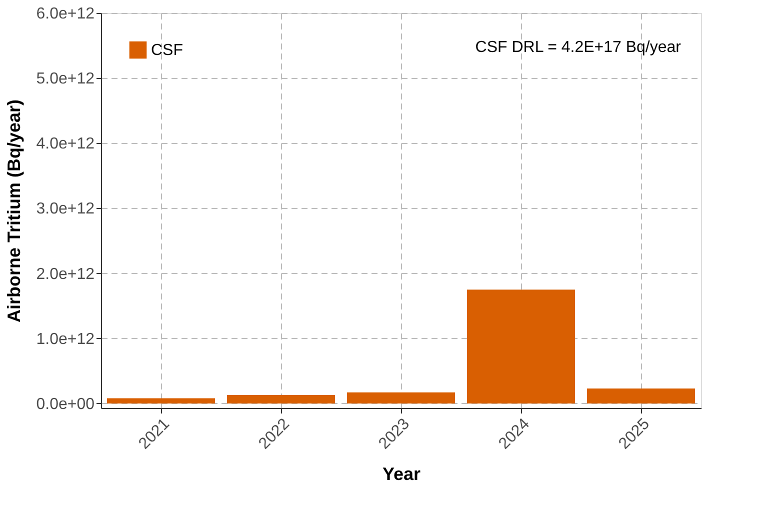 Image resolution: width=764 pixels, height=512 pixels. I want to click on y-tick-label: 3.0e+12, so click(65, 209).